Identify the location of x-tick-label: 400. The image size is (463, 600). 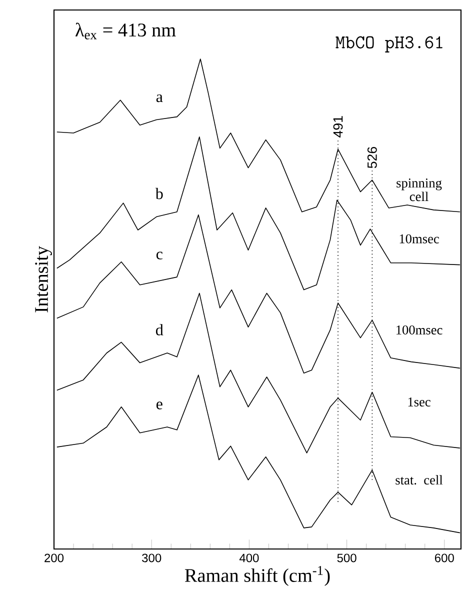
(249, 558).